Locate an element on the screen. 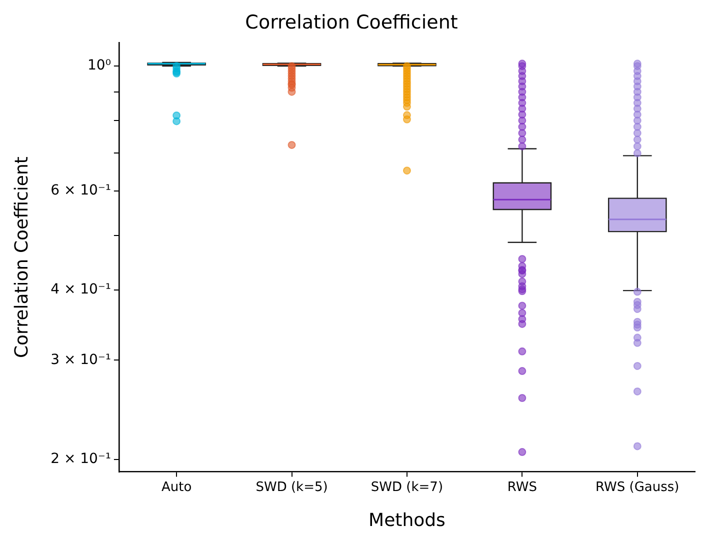 The height and width of the screenshot is (544, 713). x-tick-label: SWD (k=7) is located at coordinates (407, 487).